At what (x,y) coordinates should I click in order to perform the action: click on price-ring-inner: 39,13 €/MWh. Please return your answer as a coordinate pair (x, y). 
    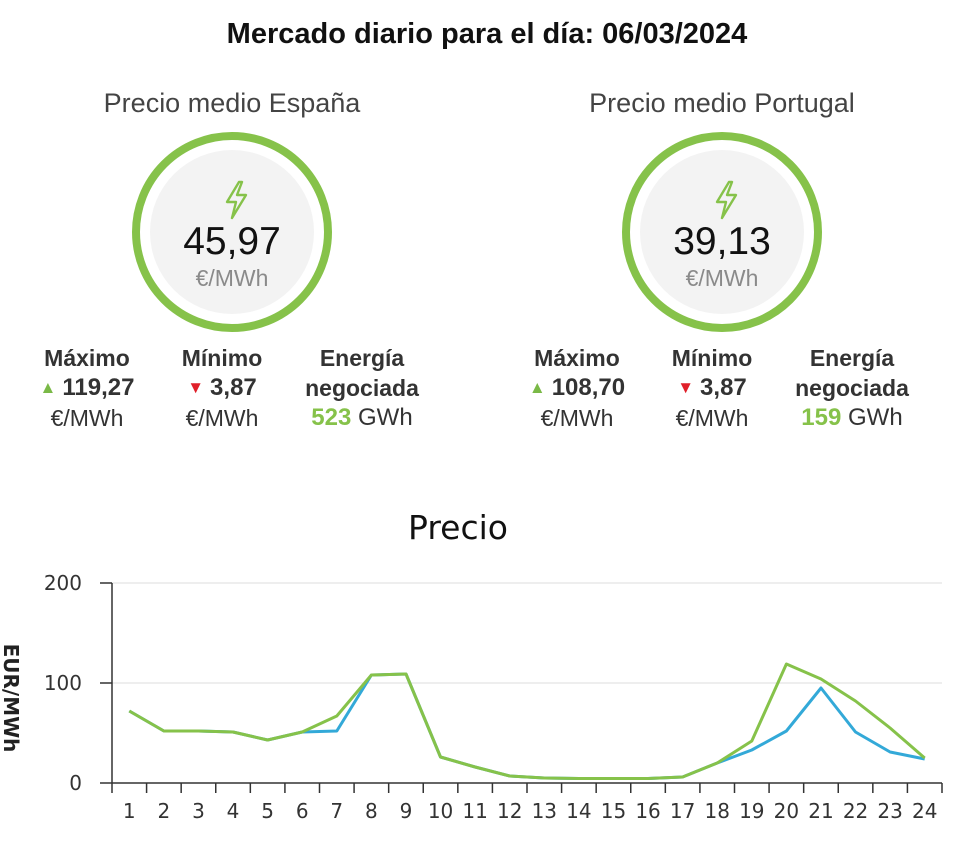
    Looking at the image, I should click on (722, 232).